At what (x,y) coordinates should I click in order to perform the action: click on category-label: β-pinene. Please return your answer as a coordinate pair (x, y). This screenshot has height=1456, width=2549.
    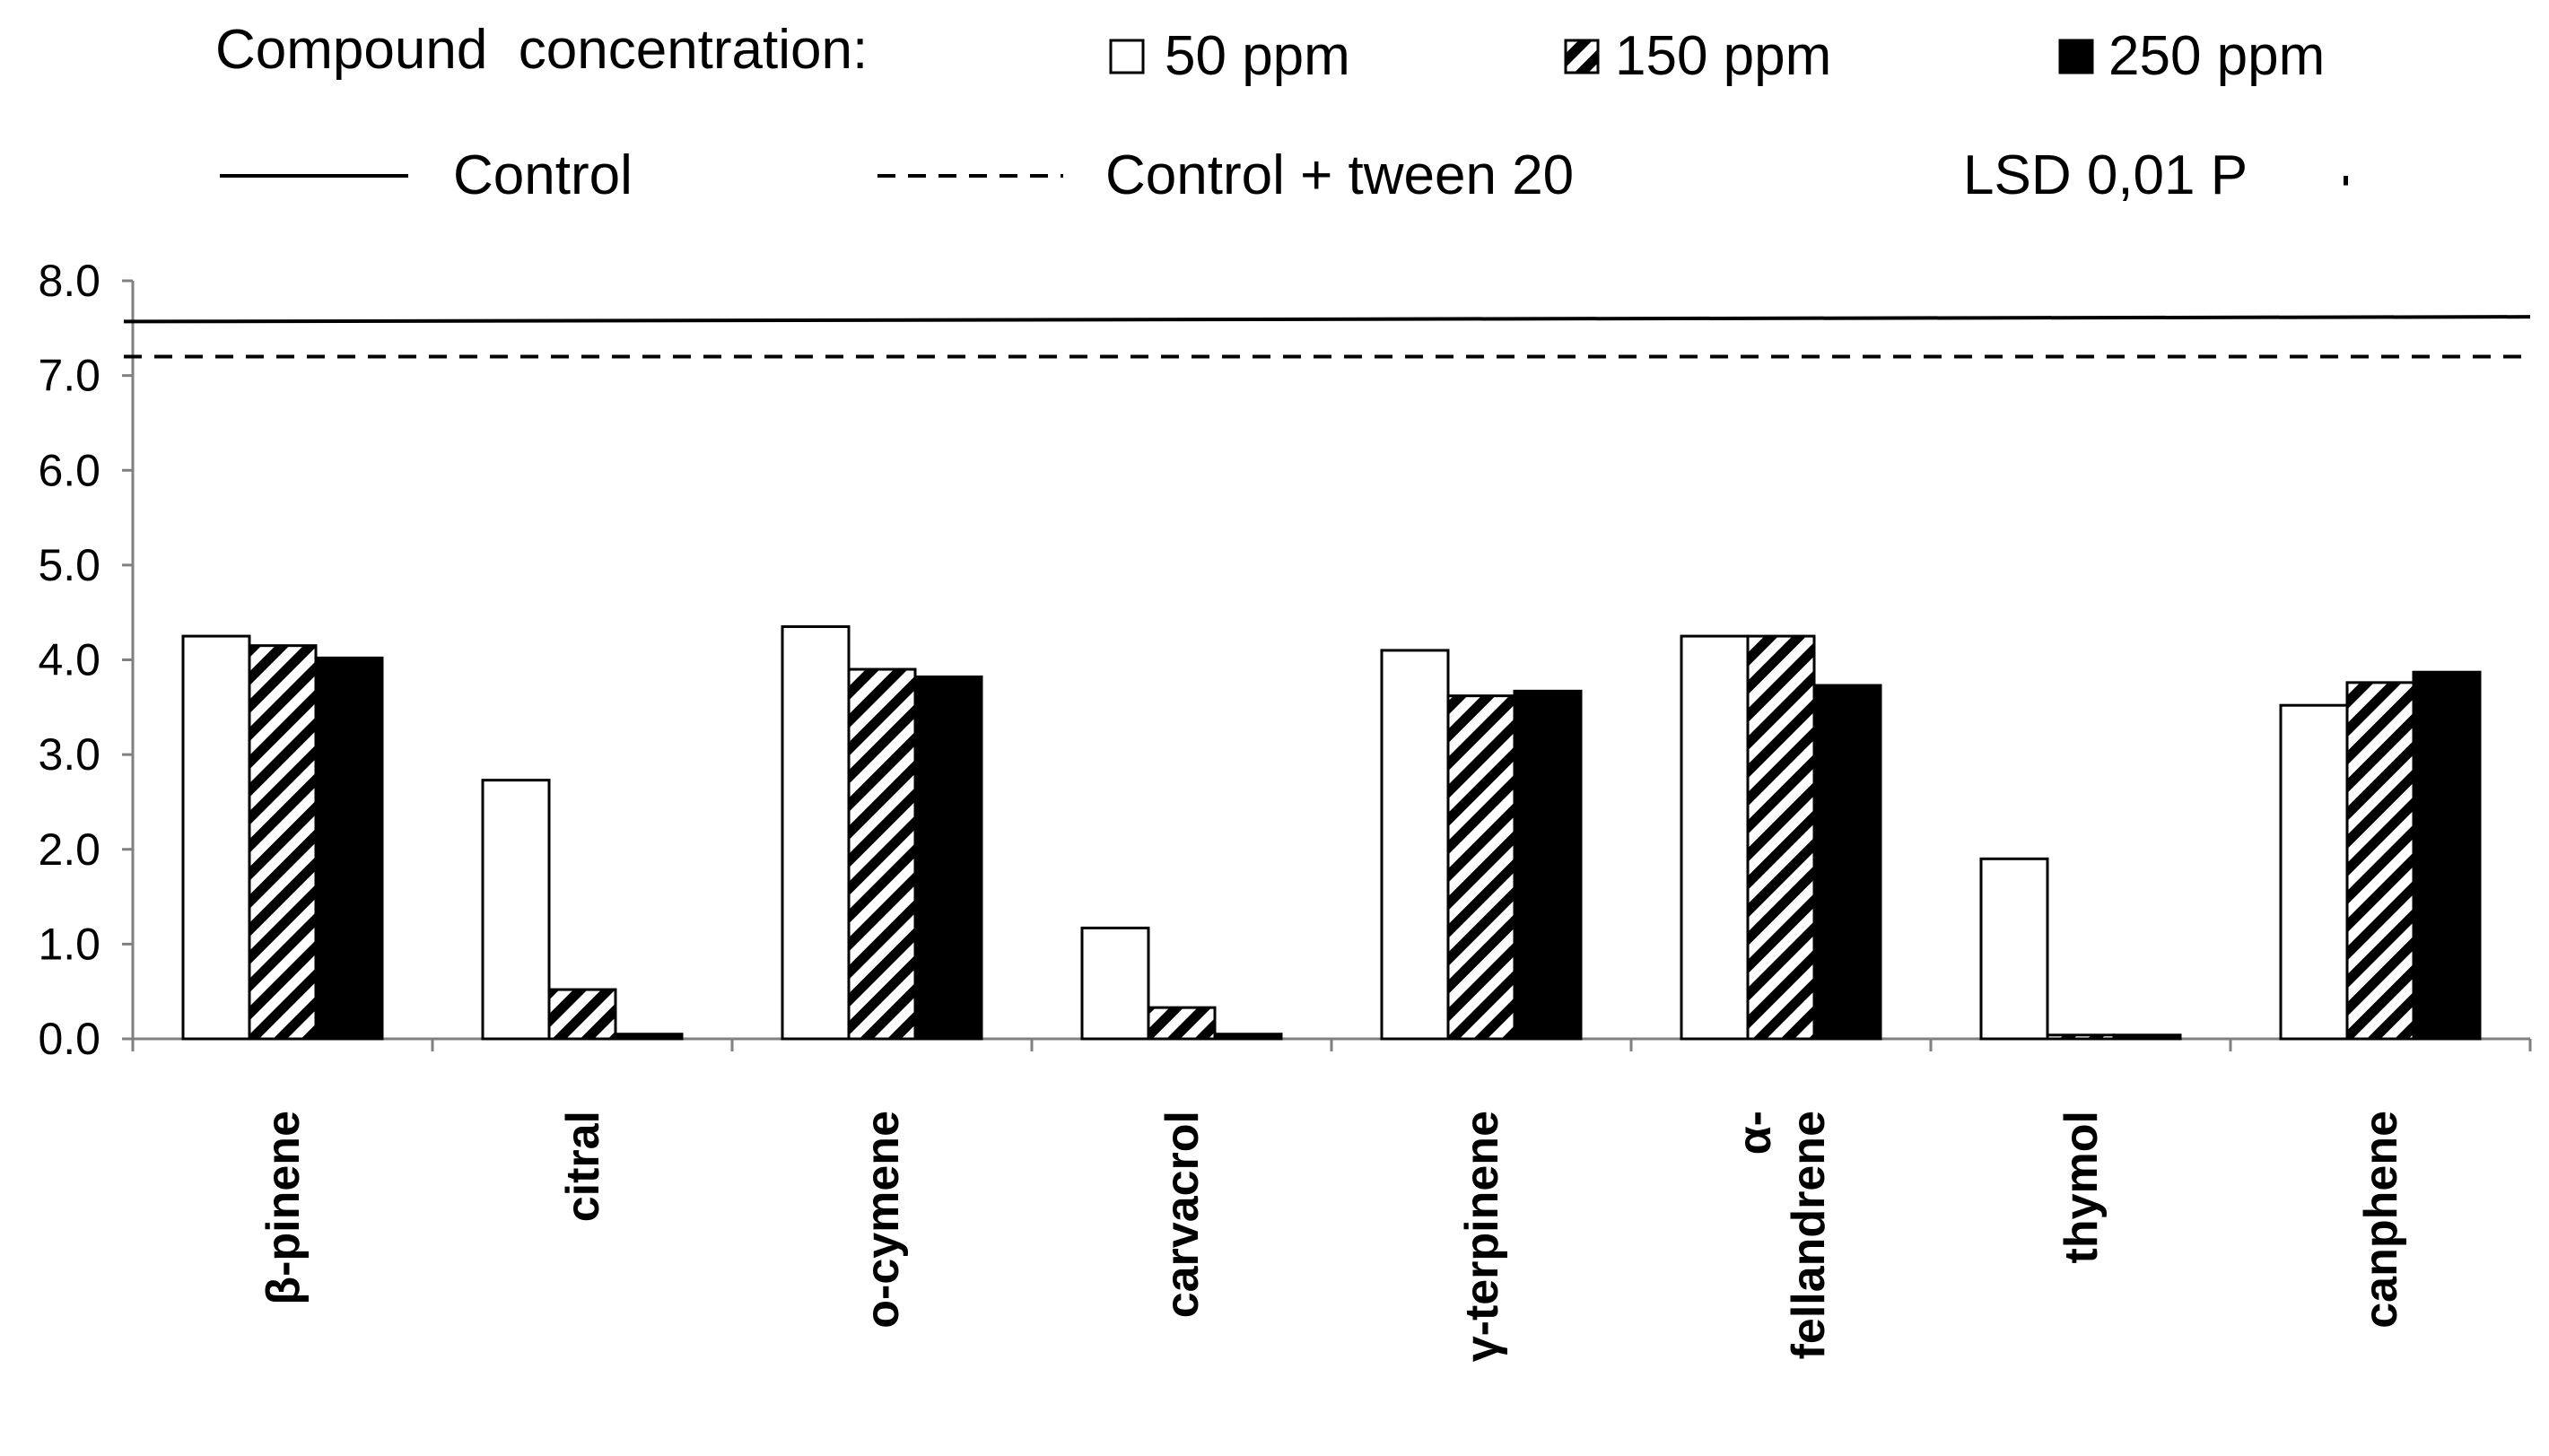
    Looking at the image, I should click on (284, 1208).